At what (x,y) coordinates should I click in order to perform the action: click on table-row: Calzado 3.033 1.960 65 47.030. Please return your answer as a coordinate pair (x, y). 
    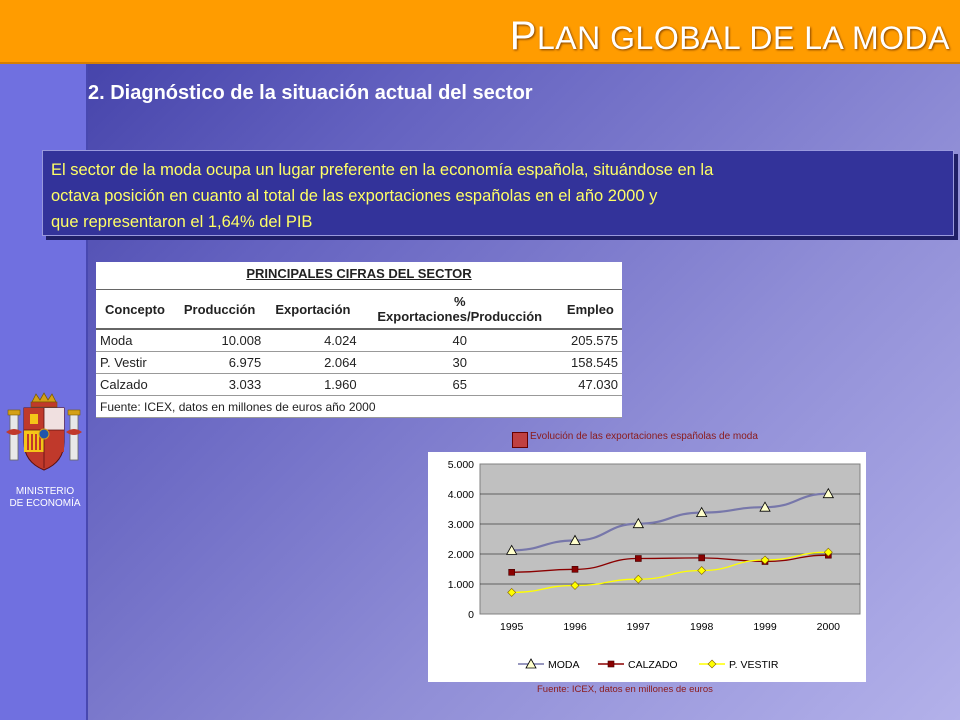
    Looking at the image, I should click on (359, 384).